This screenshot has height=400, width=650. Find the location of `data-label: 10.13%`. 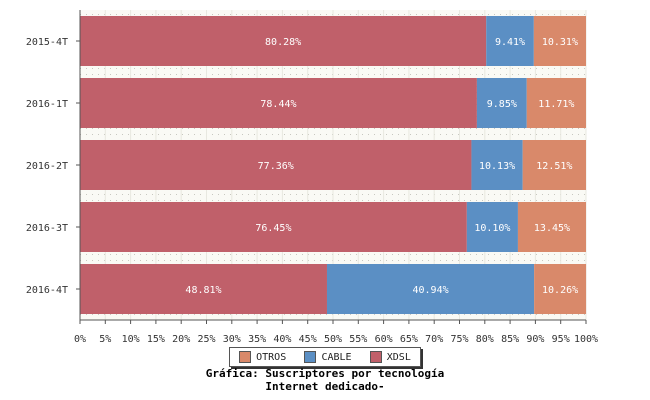

data-label: 10.13% is located at coordinates (497, 166).